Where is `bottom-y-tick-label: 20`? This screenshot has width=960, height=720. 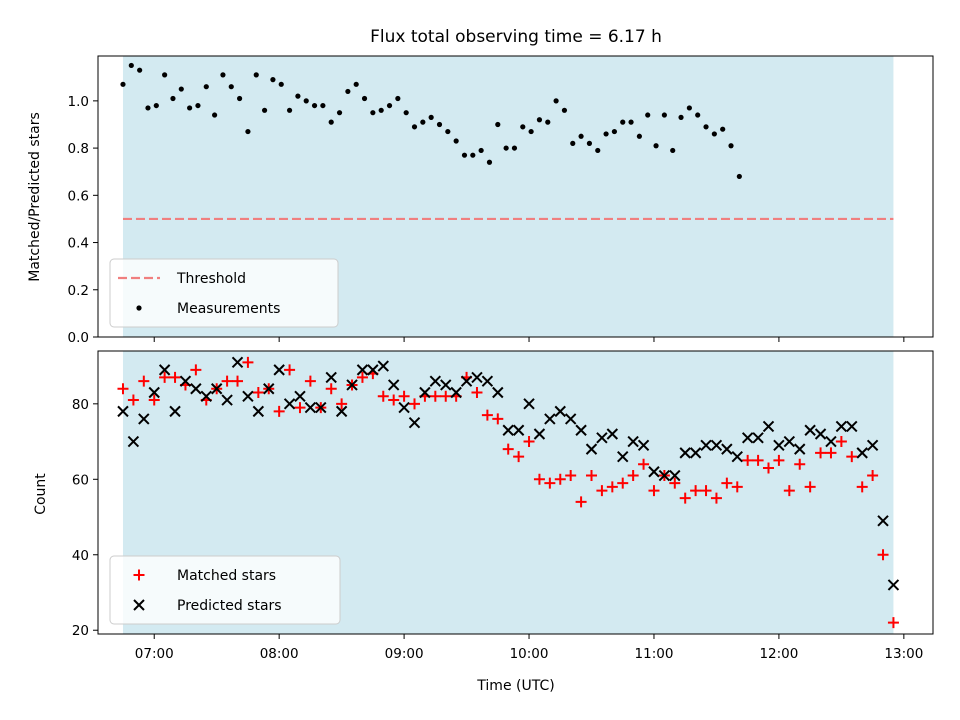
bottom-y-tick-label: 20 is located at coordinates (80, 631).